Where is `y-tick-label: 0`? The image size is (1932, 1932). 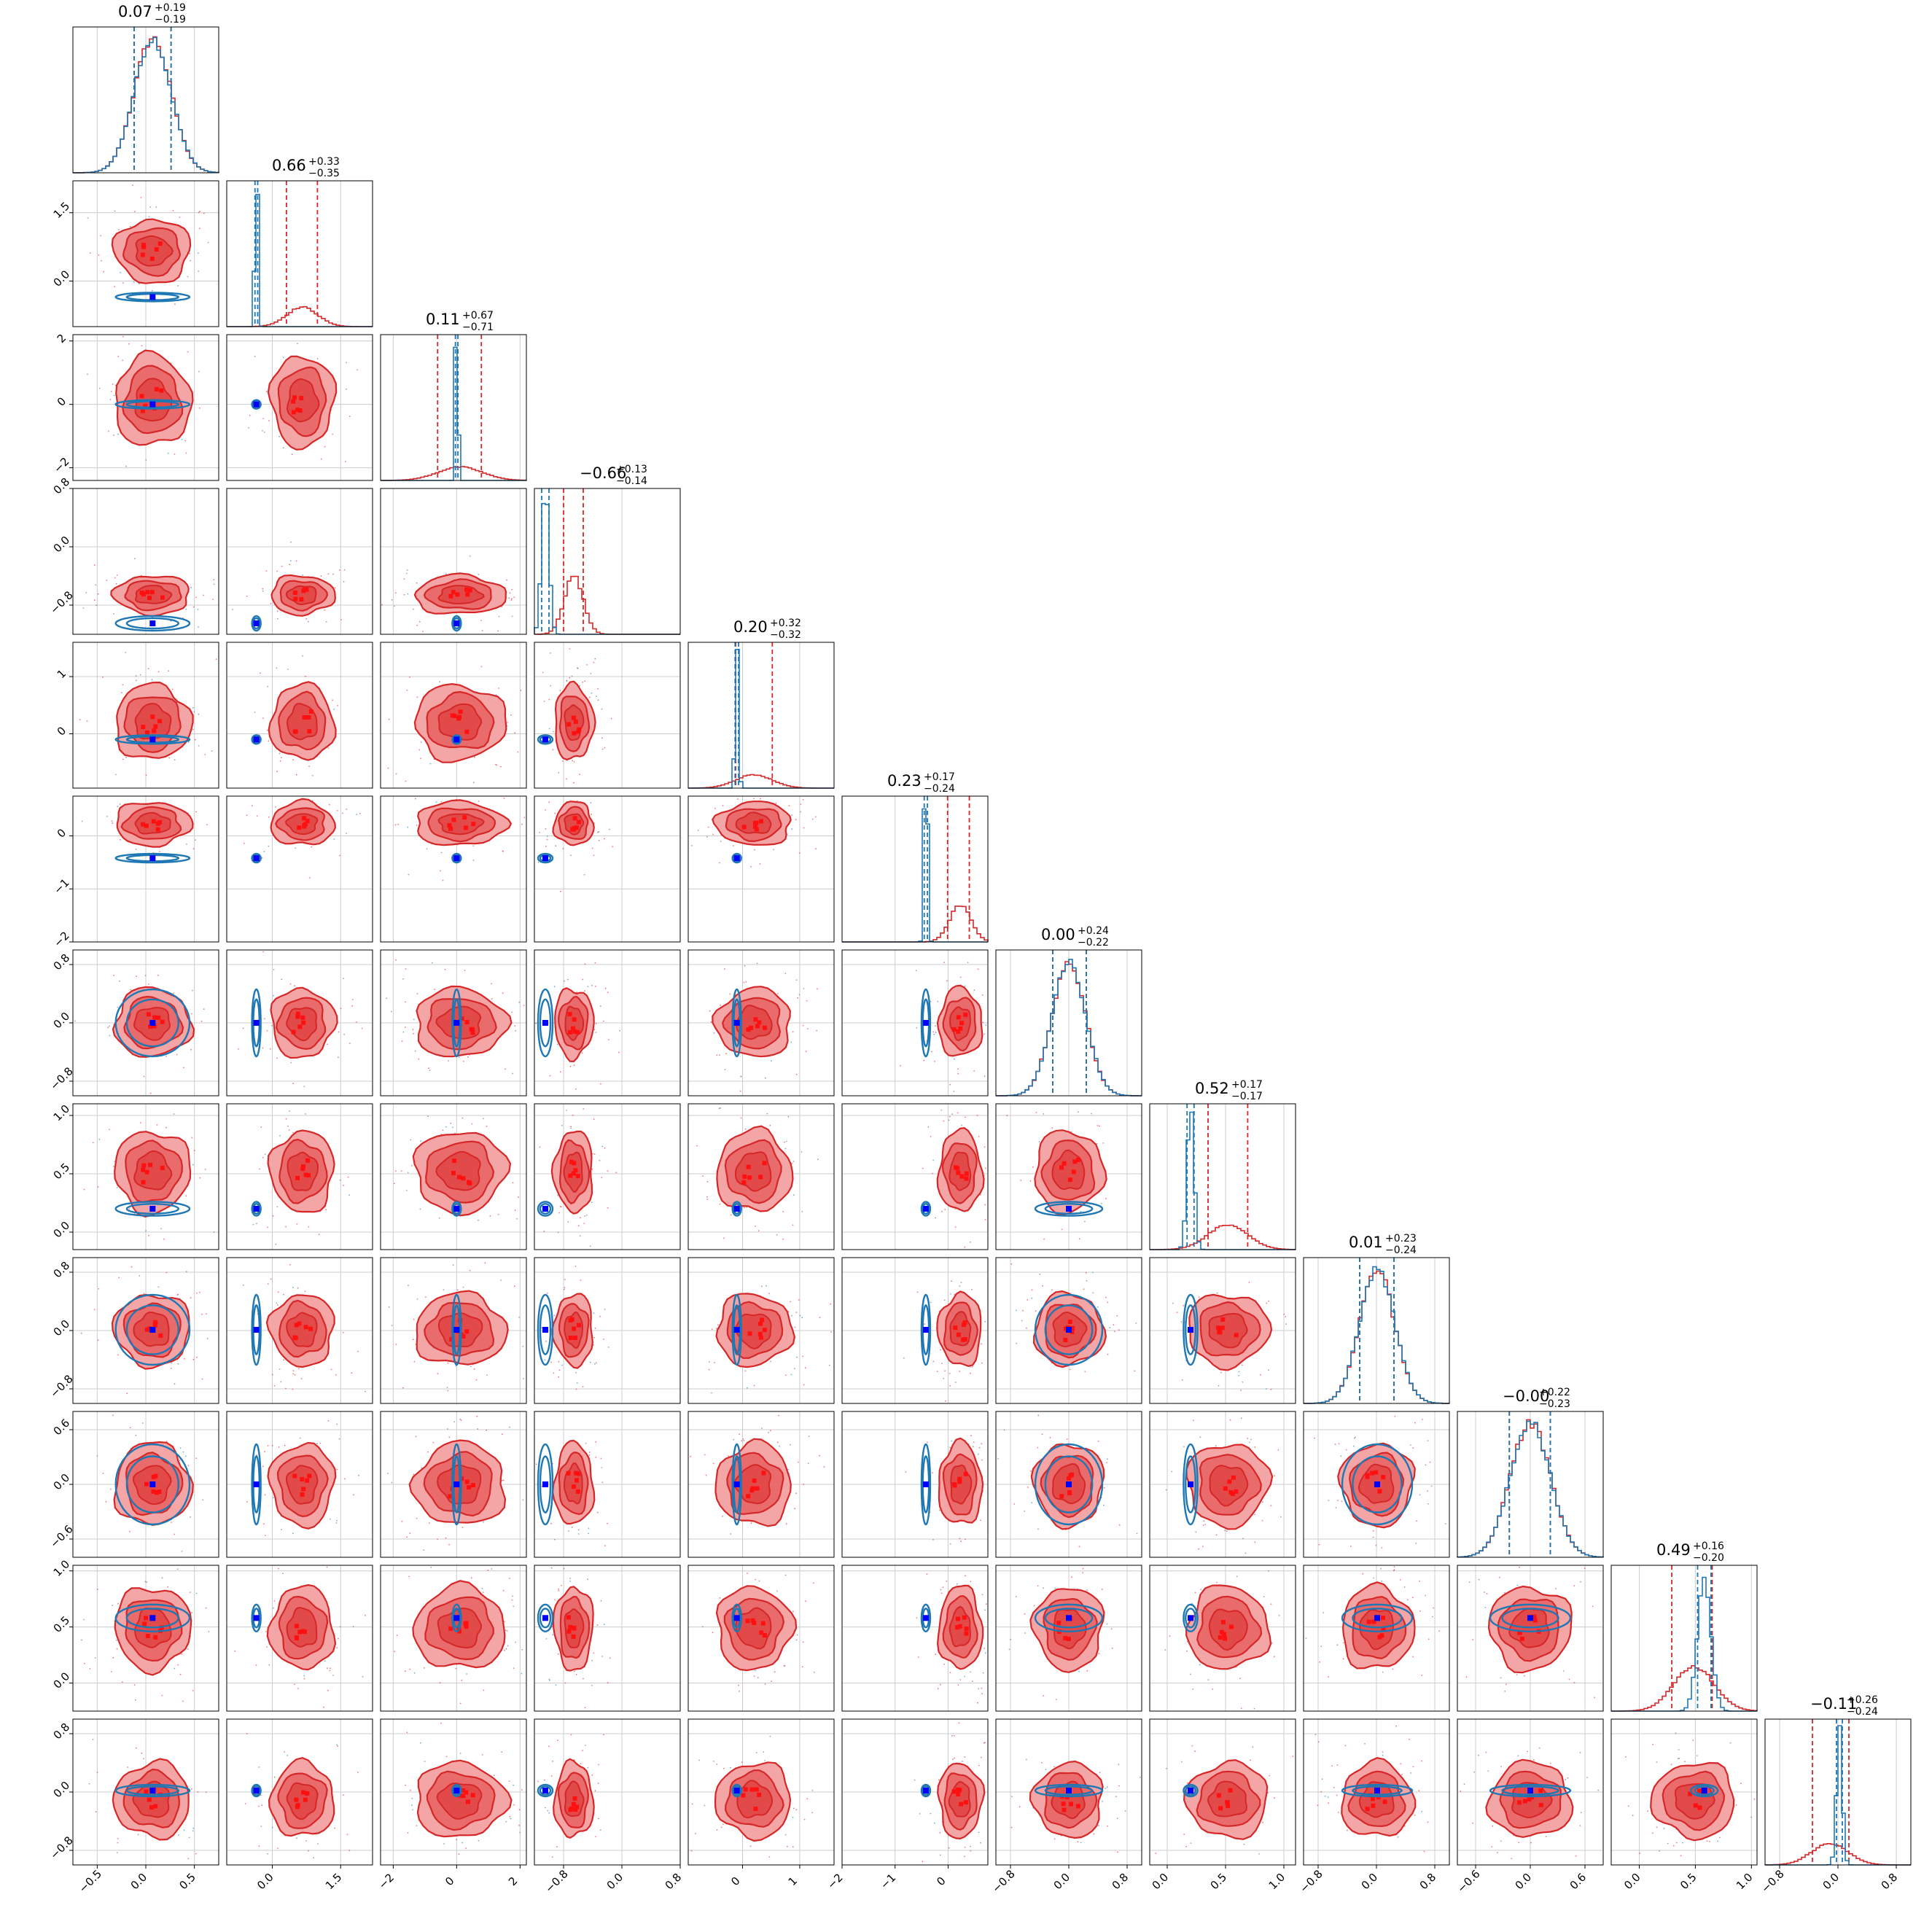 y-tick-label: 0 is located at coordinates (62, 401).